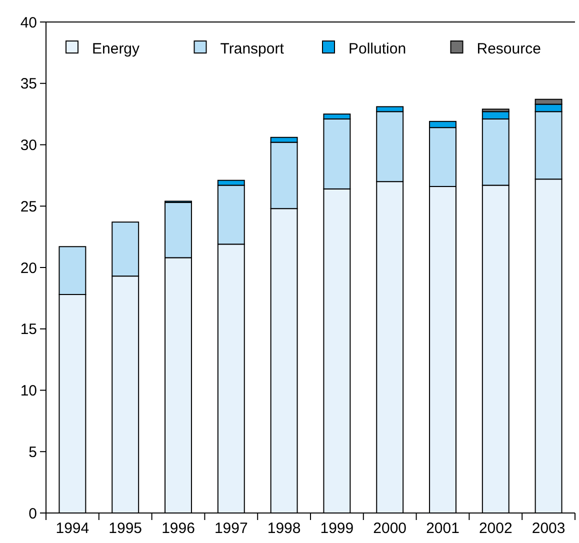 The width and height of the screenshot is (579, 543). What do you see at coordinates (28, 145) in the screenshot?
I see `y-tick-label: 30` at bounding box center [28, 145].